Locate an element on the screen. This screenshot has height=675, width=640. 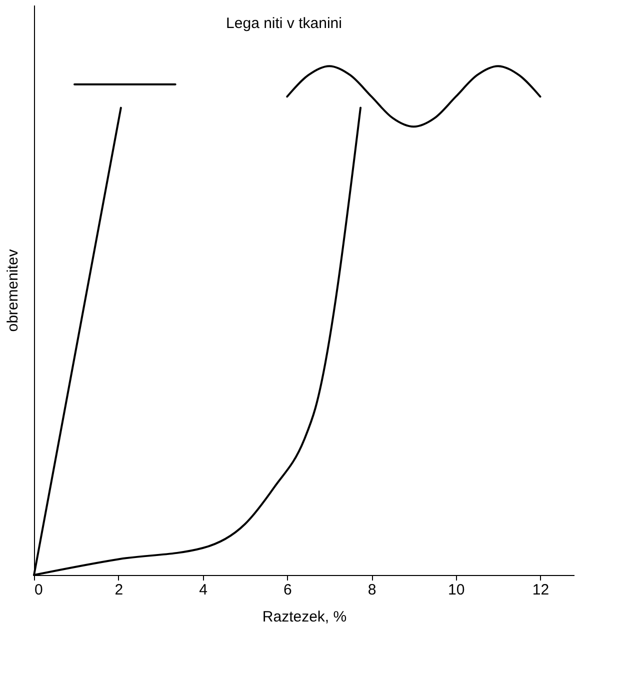
x-tick-label: 10 is located at coordinates (456, 590).